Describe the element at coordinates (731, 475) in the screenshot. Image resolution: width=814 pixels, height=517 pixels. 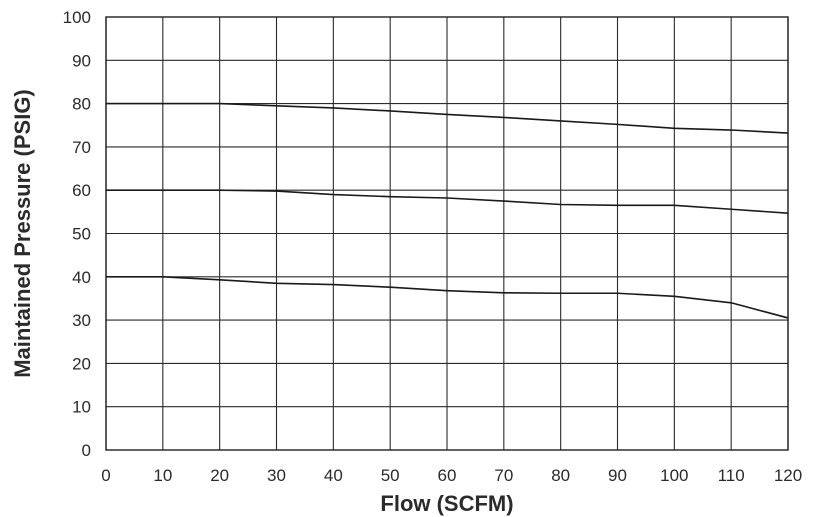
I see `x-tick-label: 110` at that location.